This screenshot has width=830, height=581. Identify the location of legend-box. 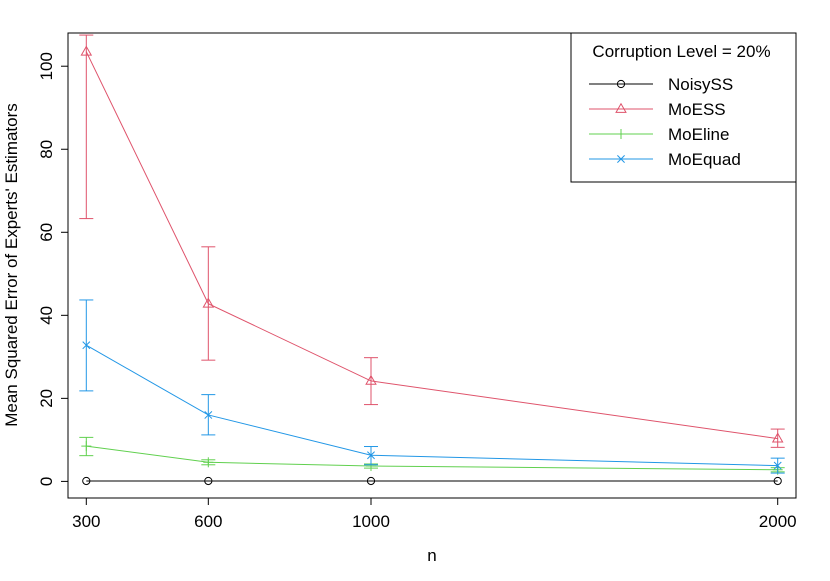
(683, 107).